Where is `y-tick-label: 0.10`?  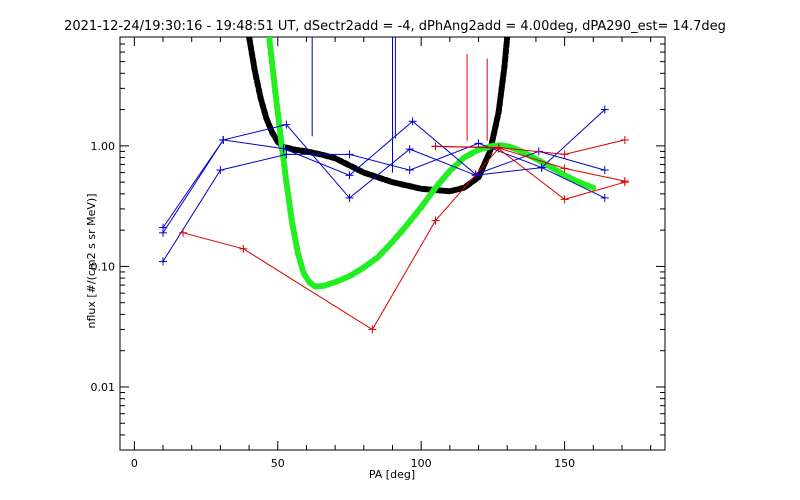 y-tick-label: 0.10 is located at coordinates (103, 266).